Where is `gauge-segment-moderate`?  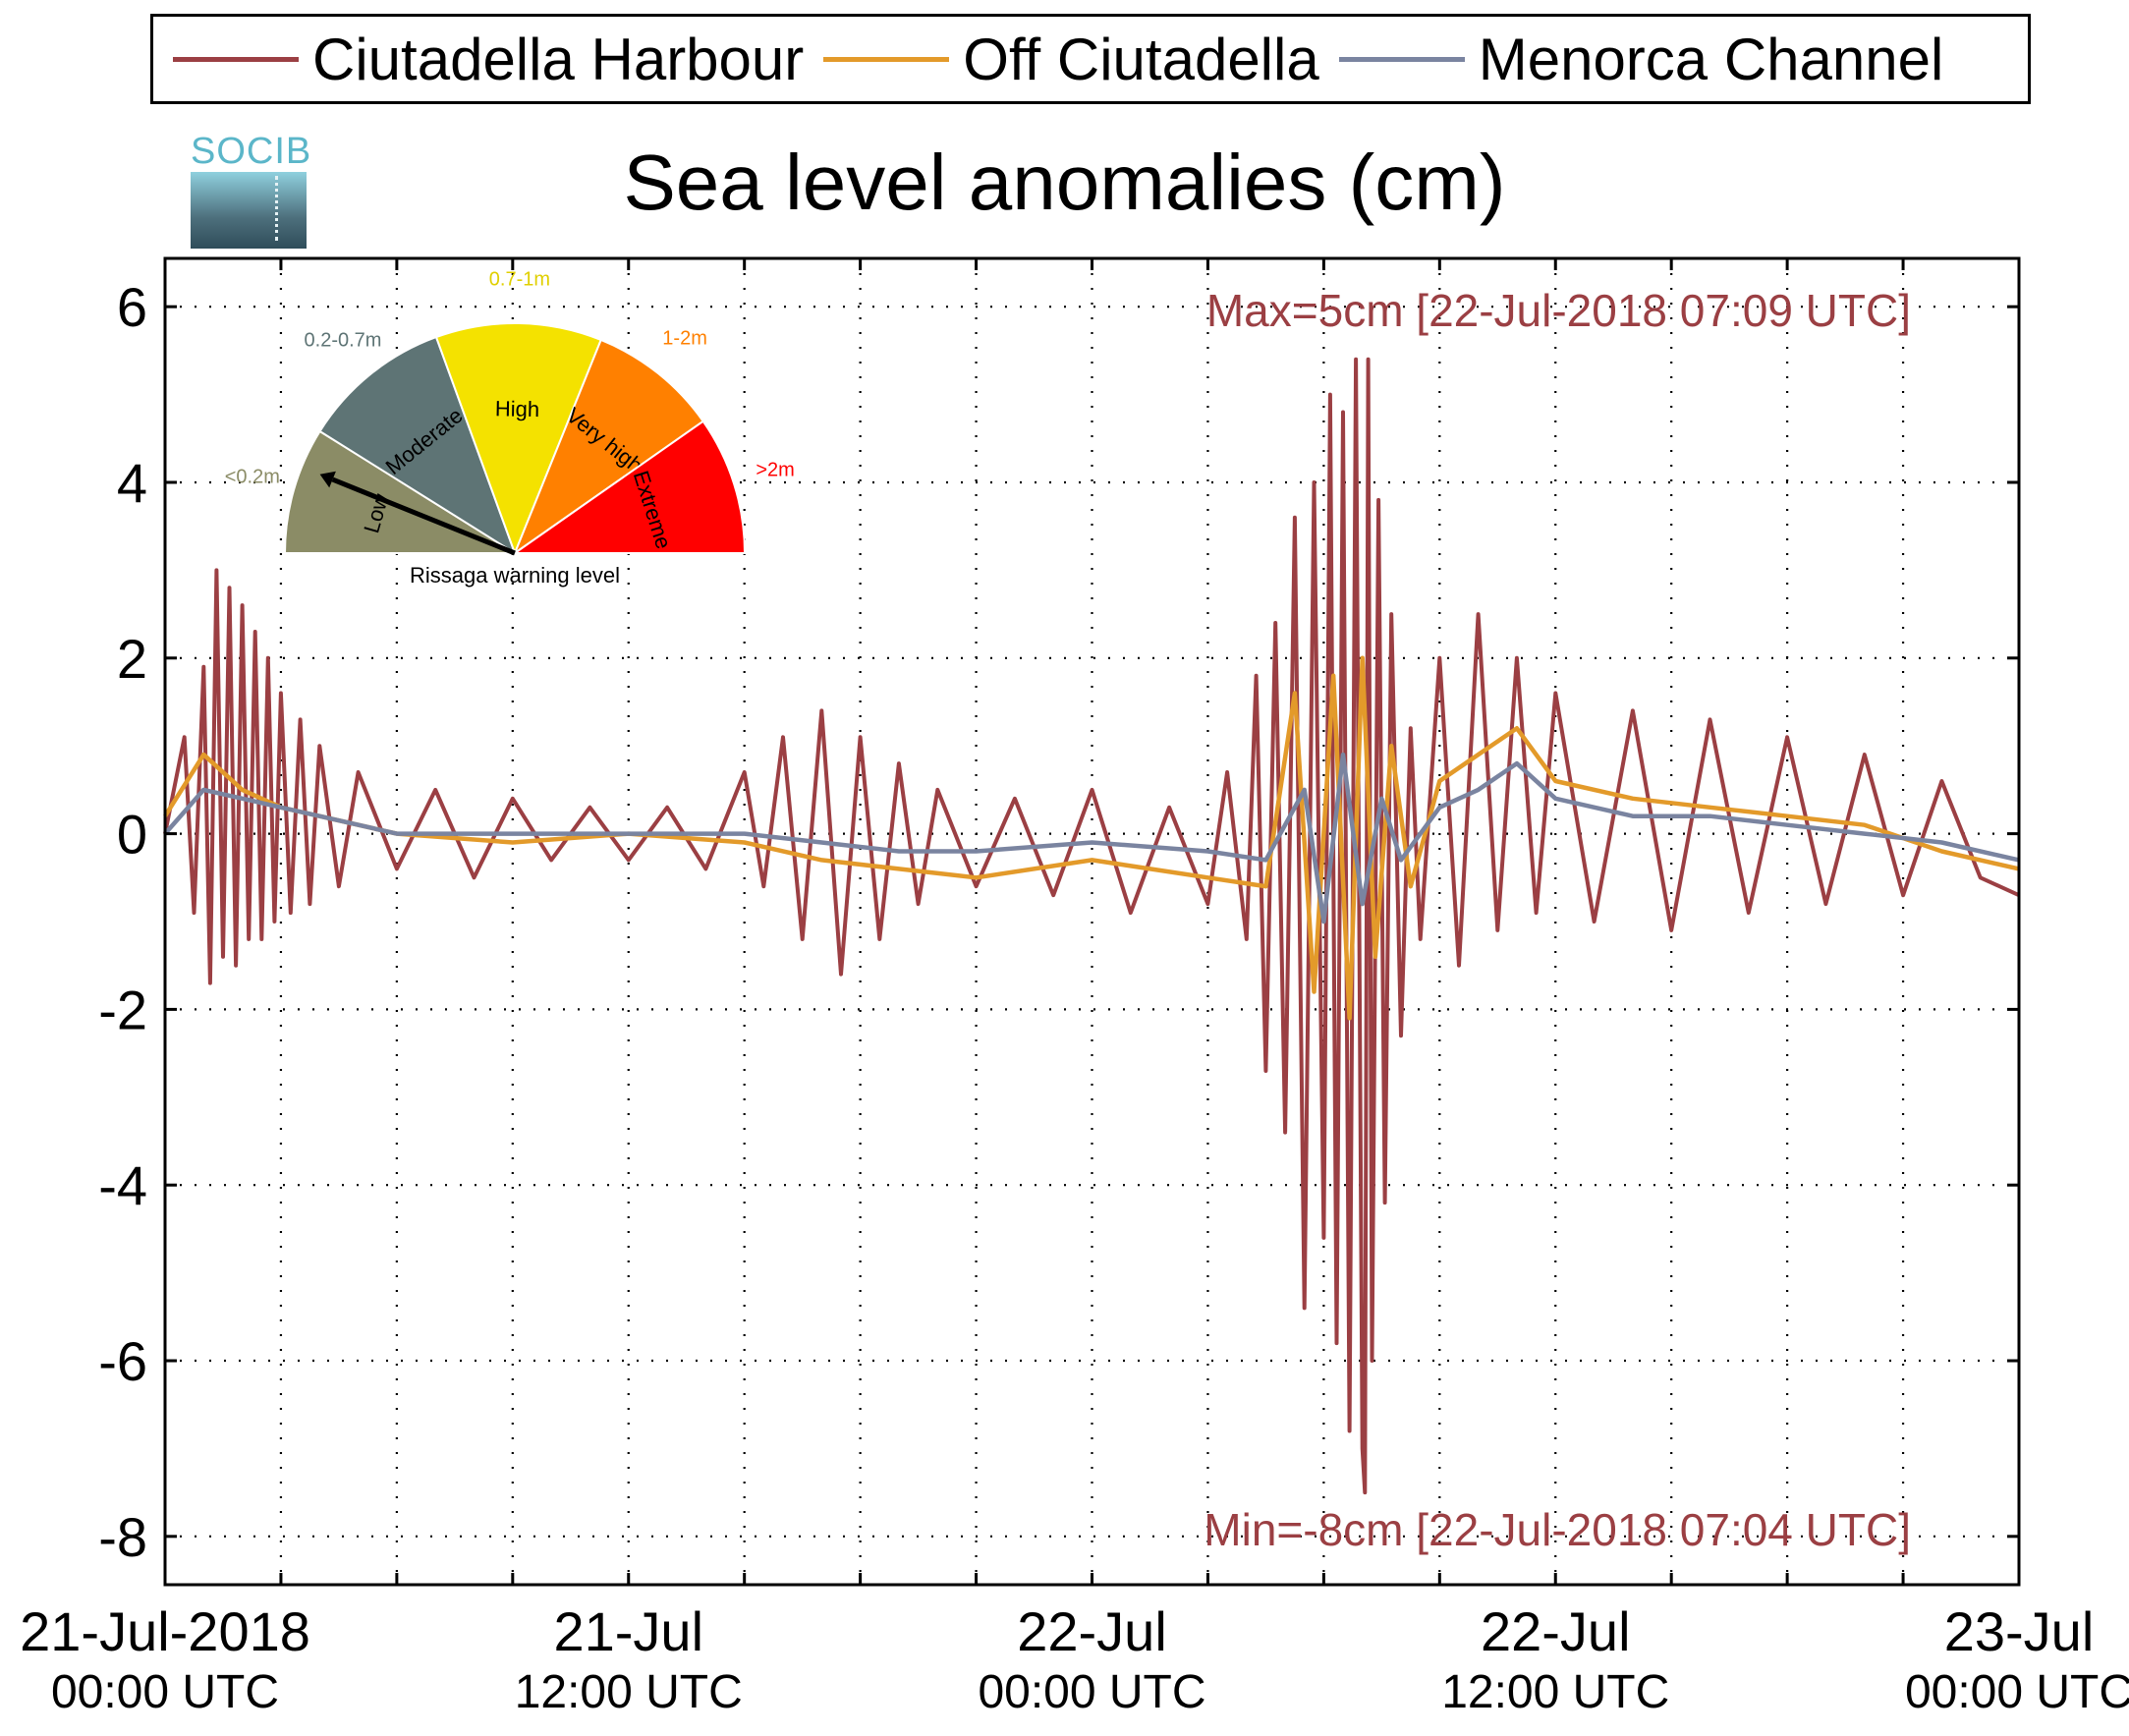
gauge-segment-moderate is located at coordinates (417, 445).